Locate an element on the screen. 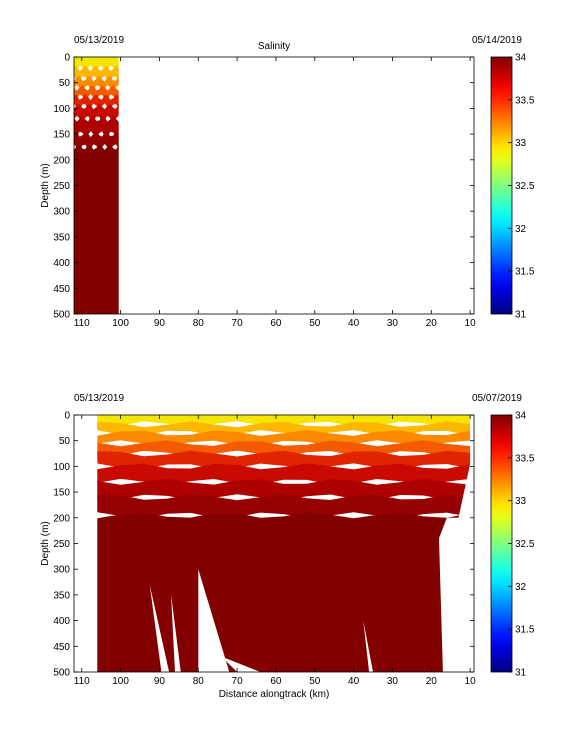 The height and width of the screenshot is (756, 576). chart-title: Salinity is located at coordinates (274, 46).